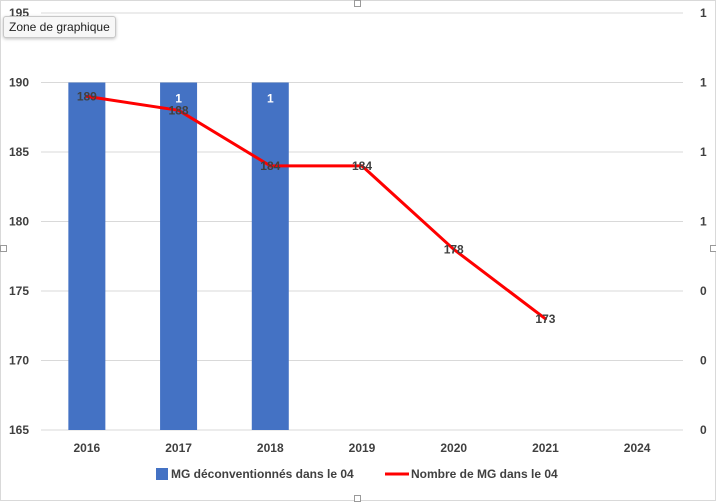  Describe the element at coordinates (19, 361) in the screenshot. I see `y-tick-label: 170` at that location.